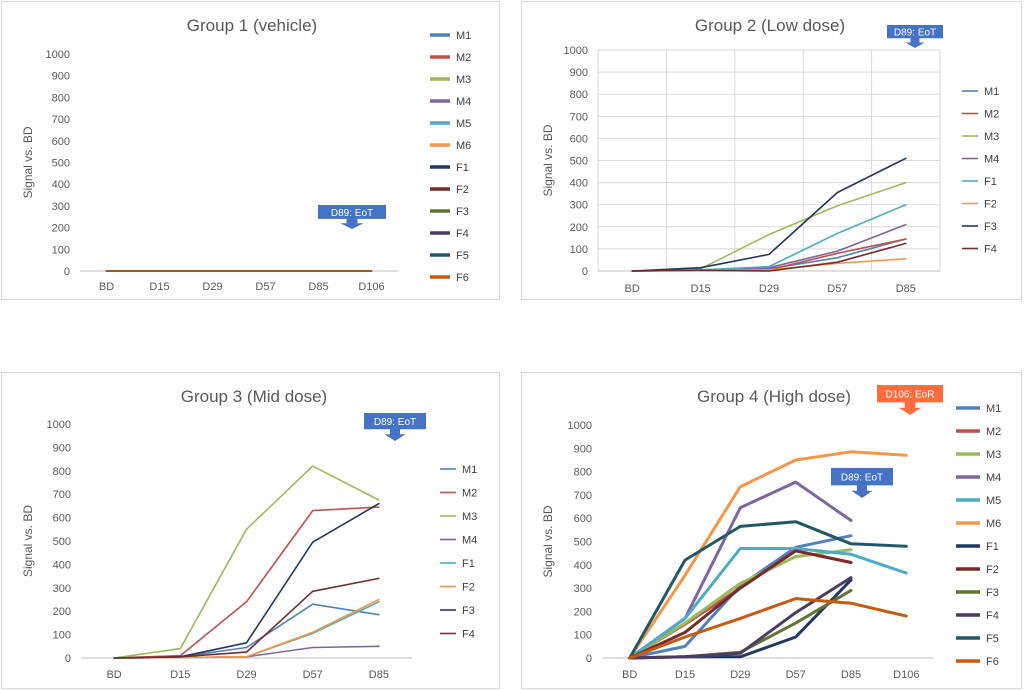  Describe the element at coordinates (462, 256) in the screenshot. I see `legend-label: F5` at that location.